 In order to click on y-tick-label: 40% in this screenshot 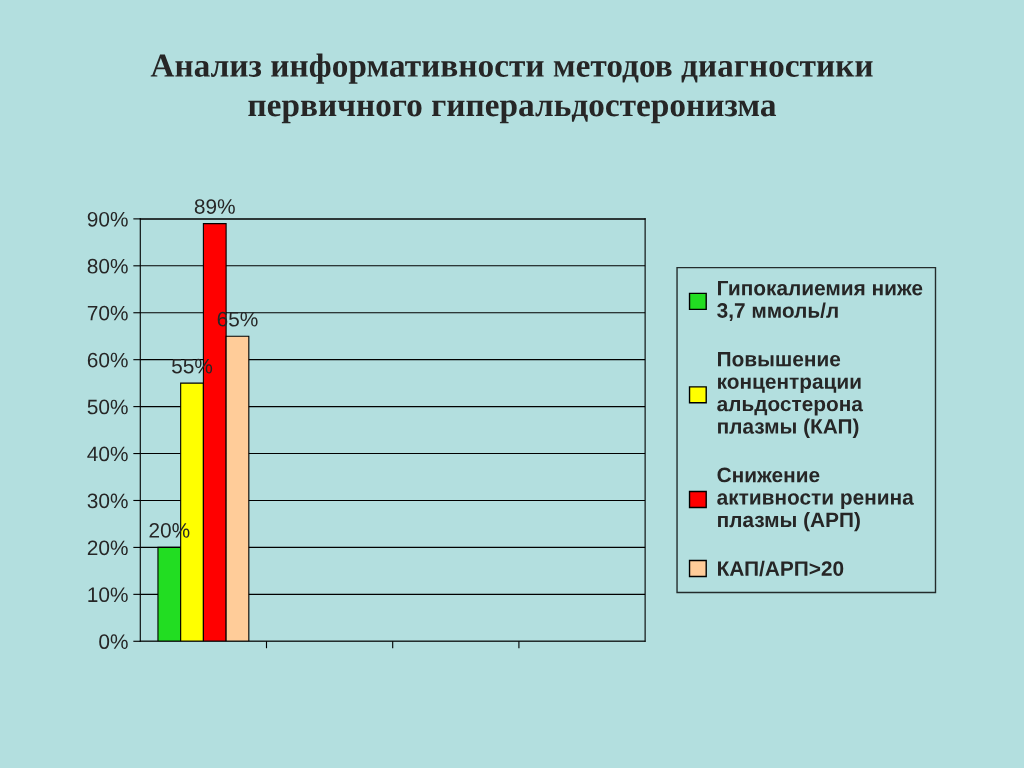, I will do `click(107, 454)`.